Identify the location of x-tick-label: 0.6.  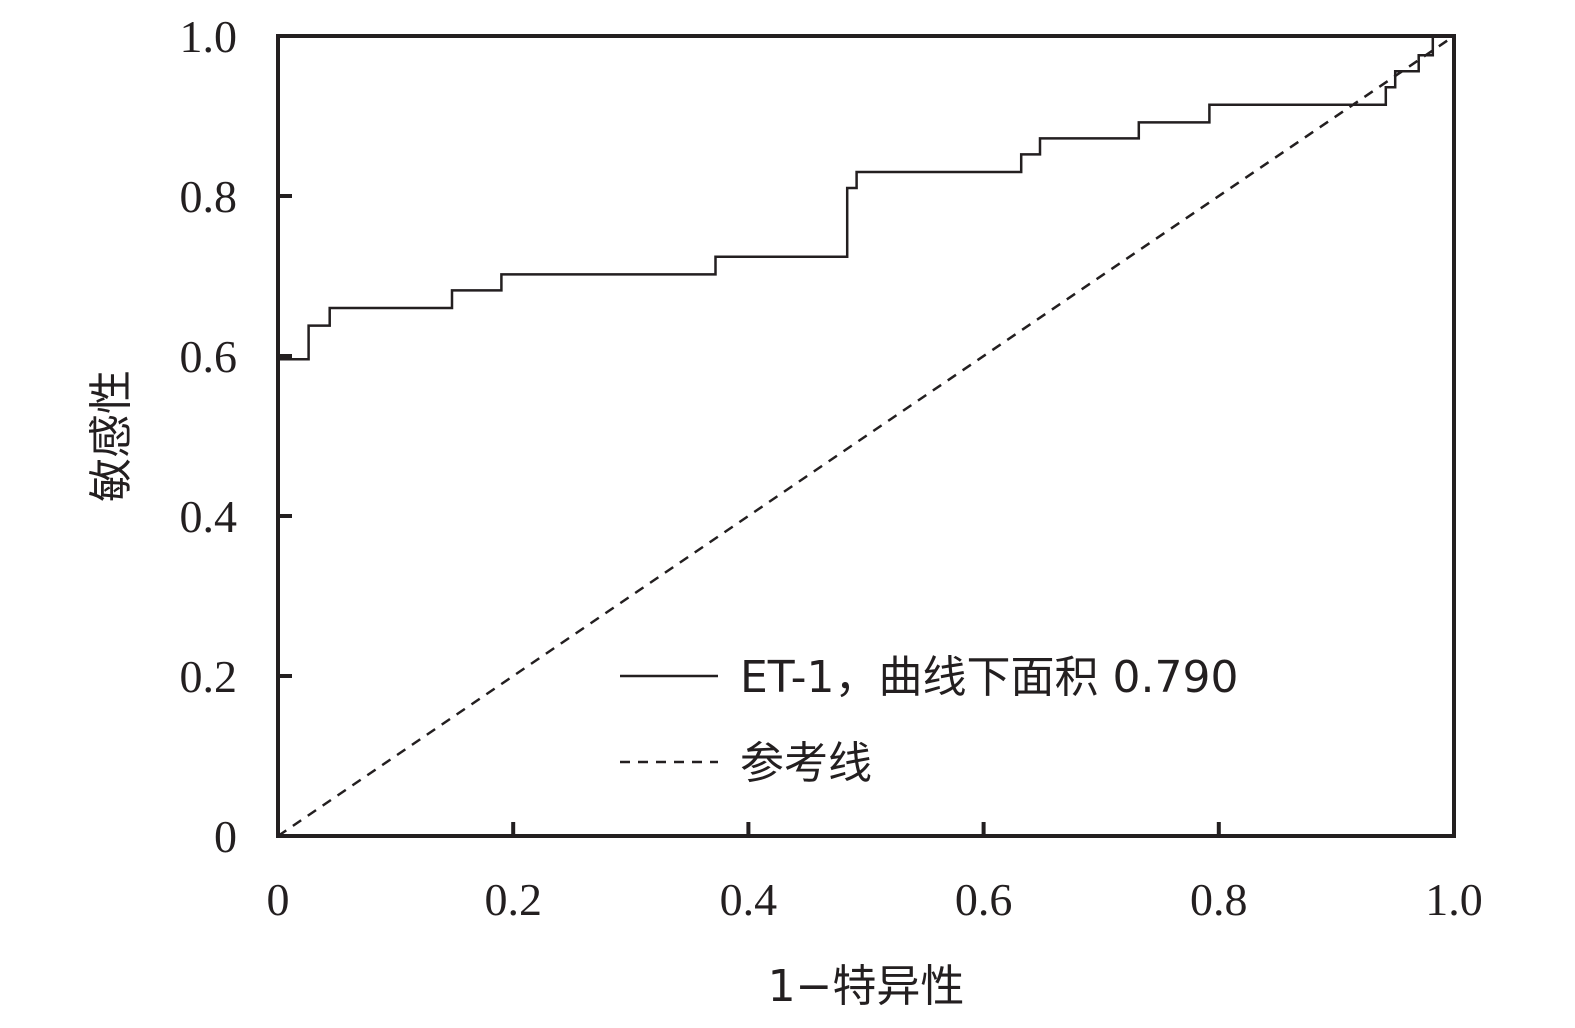
(984, 899).